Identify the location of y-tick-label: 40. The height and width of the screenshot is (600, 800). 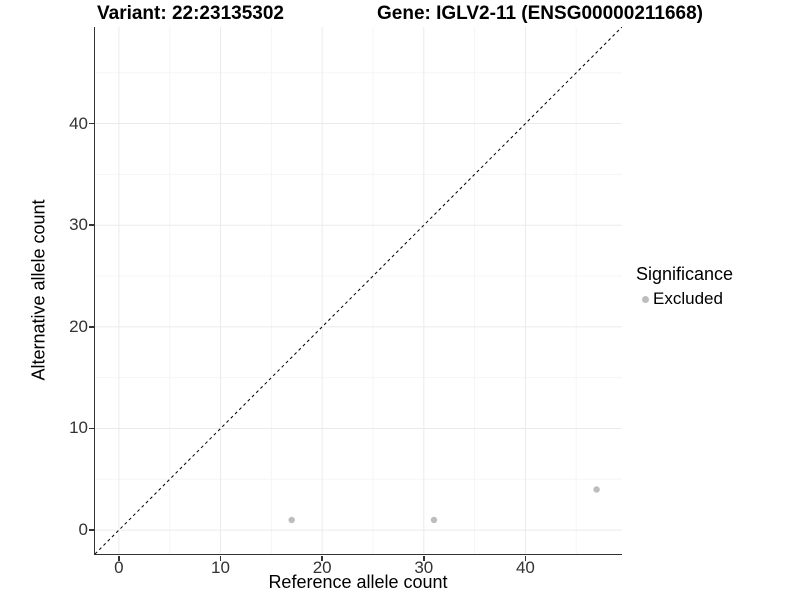
(78, 123).